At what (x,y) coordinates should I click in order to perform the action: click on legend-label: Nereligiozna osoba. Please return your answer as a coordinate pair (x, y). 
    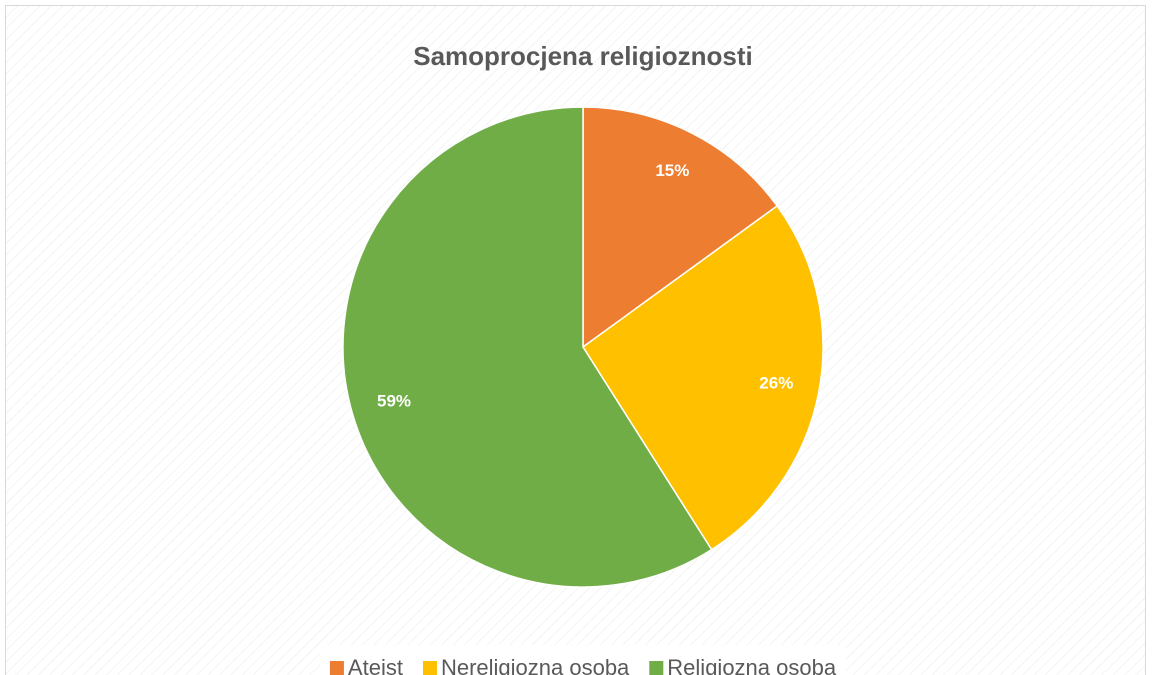
    Looking at the image, I should click on (535, 665).